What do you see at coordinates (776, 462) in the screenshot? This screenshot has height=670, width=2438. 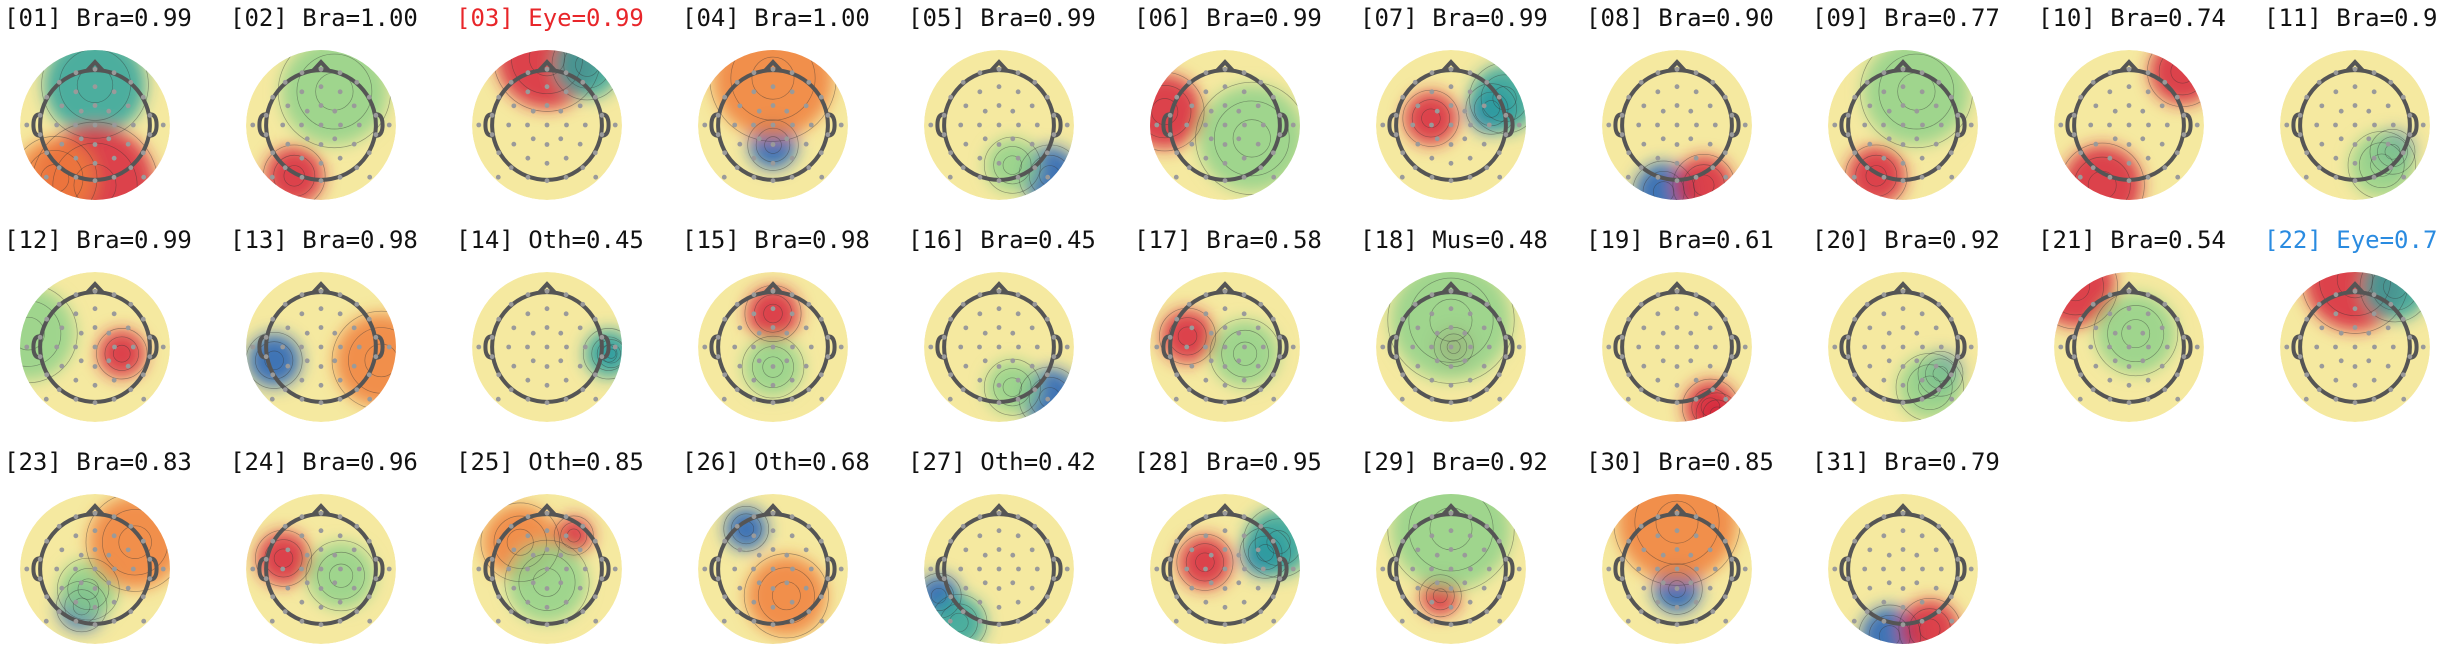 I see `component-label: [26] Oth=0.68` at bounding box center [776, 462].